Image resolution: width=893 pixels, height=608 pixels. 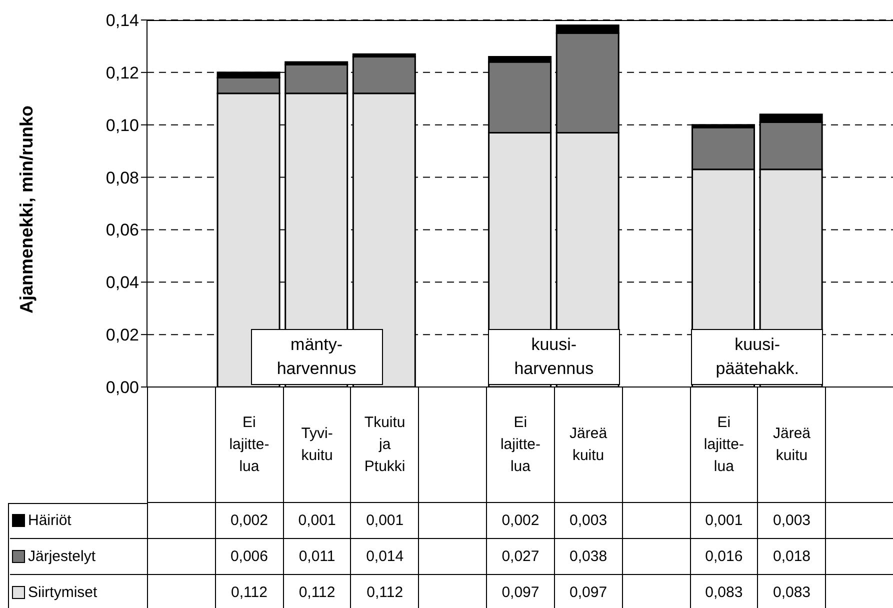 I want to click on y-tick-label: 0,14, so click(x=122, y=20).